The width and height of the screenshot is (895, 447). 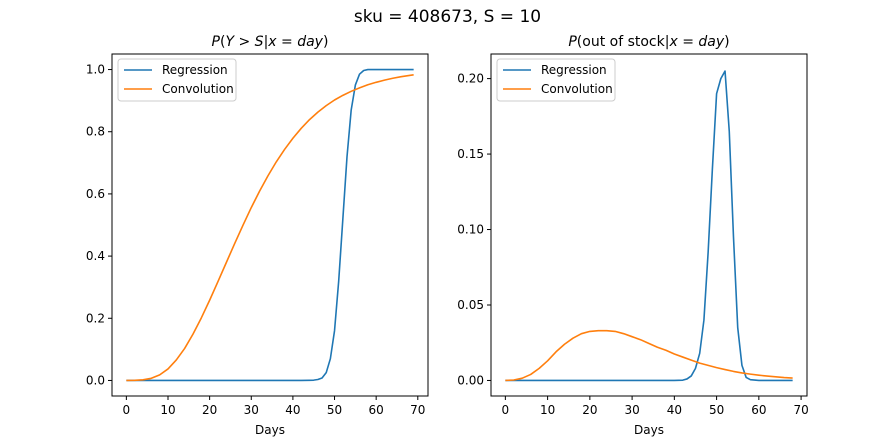 What do you see at coordinates (270, 42) in the screenshot?
I see `panel-title: P(Y > S|x = day)` at bounding box center [270, 42].